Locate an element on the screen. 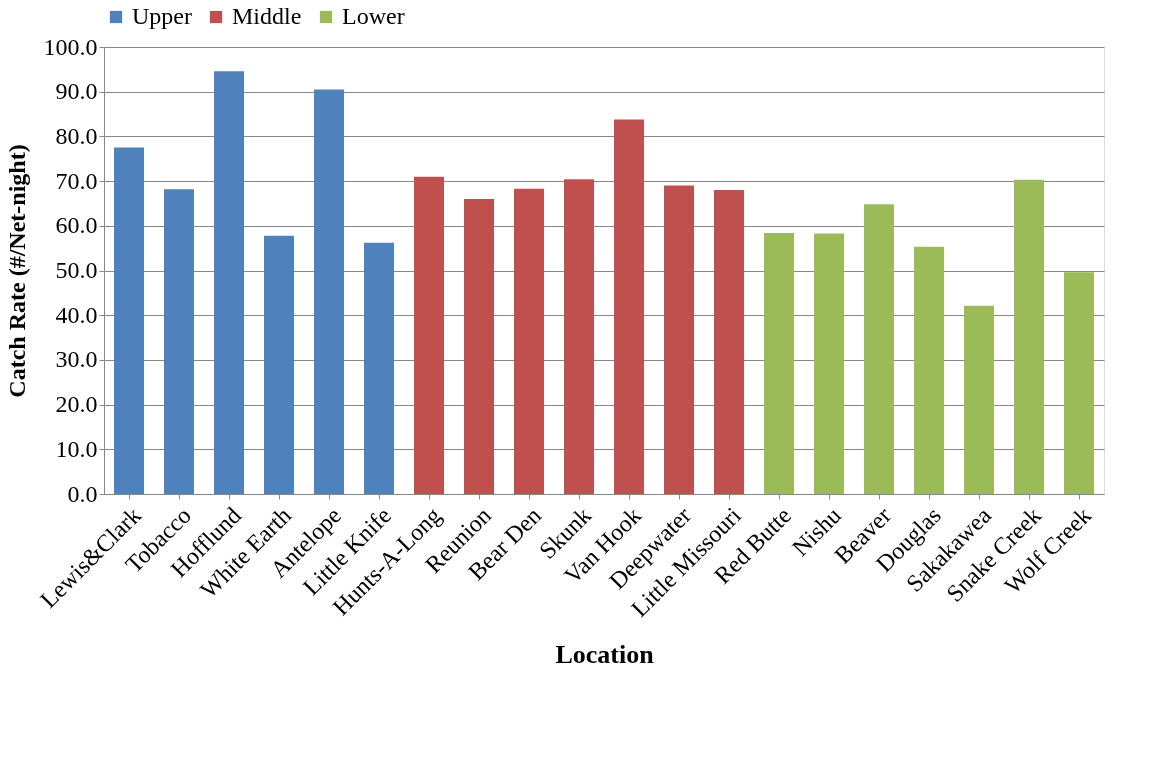 The width and height of the screenshot is (1175, 775). y-tick-label: 80.0 is located at coordinates (76, 135).